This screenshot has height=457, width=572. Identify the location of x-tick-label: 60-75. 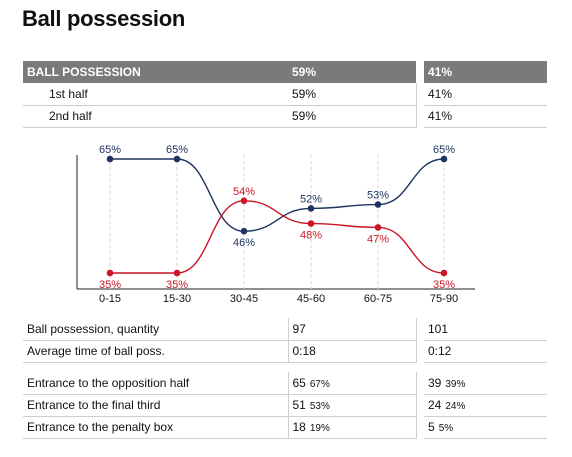
(378, 299).